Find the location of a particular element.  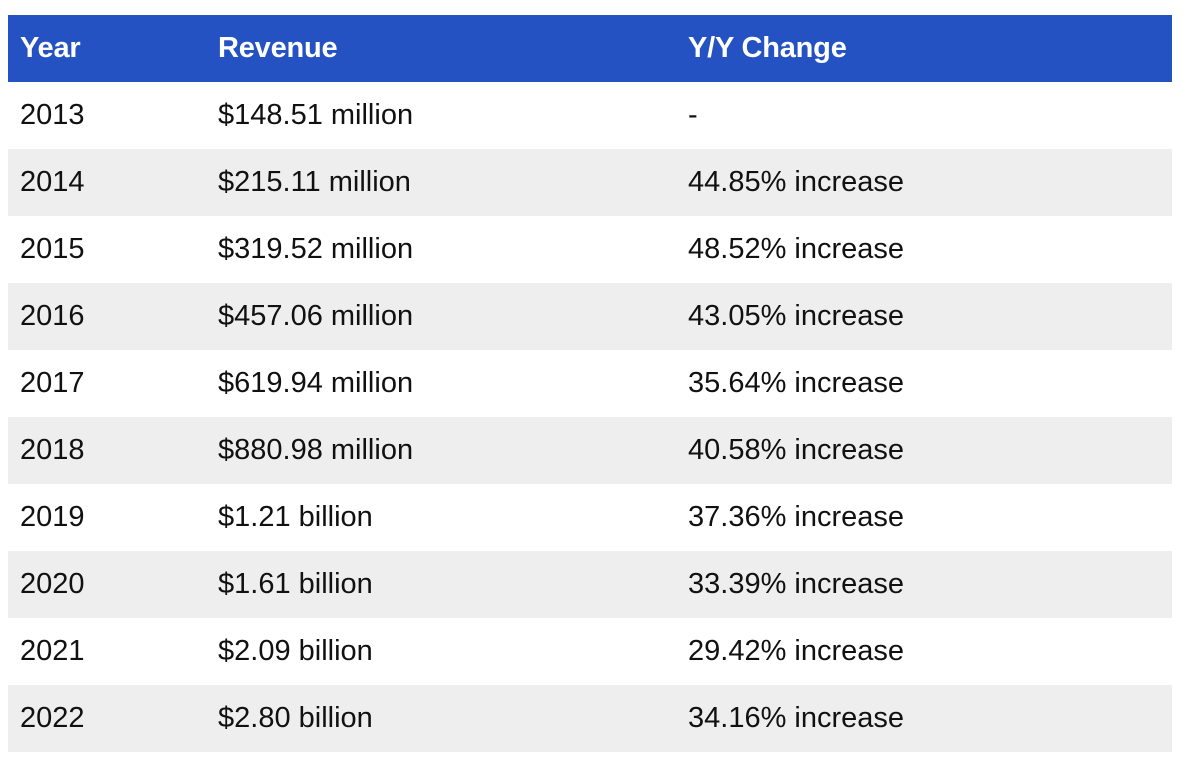

cell-revenue: $457.06 million is located at coordinates (316, 316).